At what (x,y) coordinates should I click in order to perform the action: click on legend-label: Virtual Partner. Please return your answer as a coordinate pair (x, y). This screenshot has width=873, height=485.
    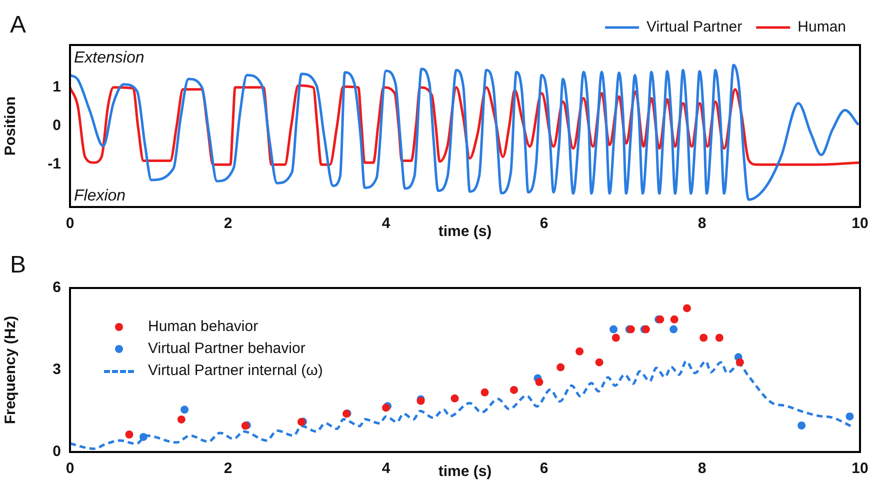
    Looking at the image, I should click on (694, 27).